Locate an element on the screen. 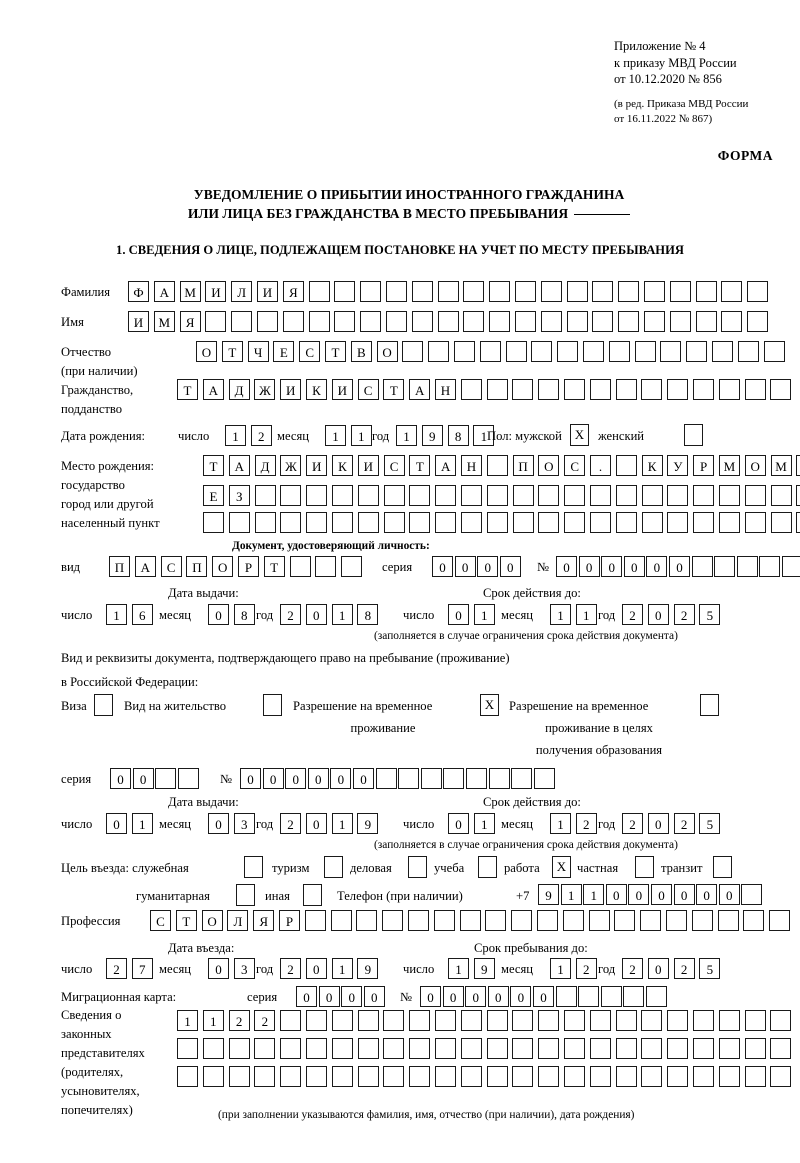  char-box: Д is located at coordinates (265, 465).